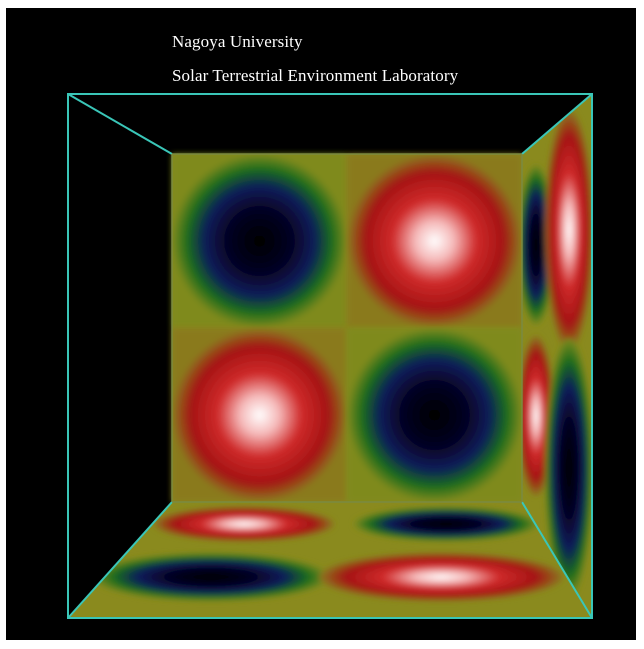 The height and width of the screenshot is (649, 644). What do you see at coordinates (434, 241) in the screenshot?
I see `back-cell-top-right` at bounding box center [434, 241].